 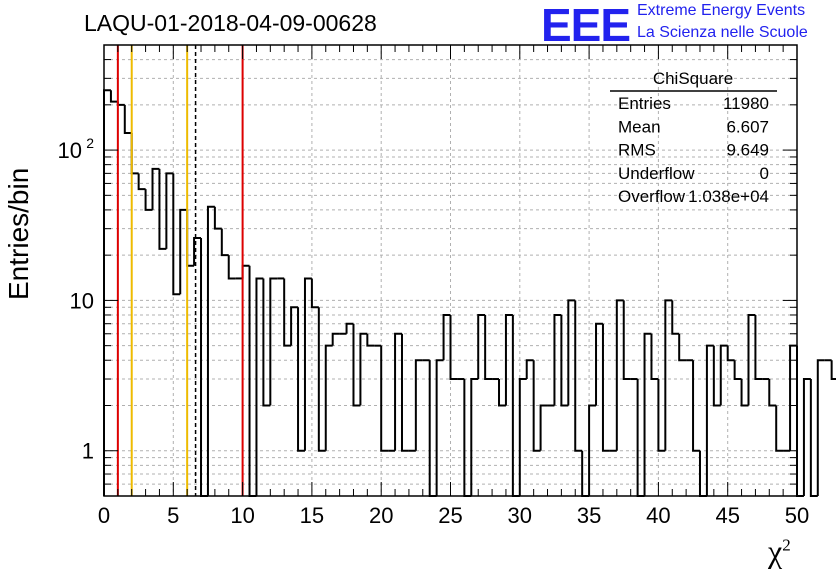 I want to click on x-tick-label: 35, so click(x=589, y=515).